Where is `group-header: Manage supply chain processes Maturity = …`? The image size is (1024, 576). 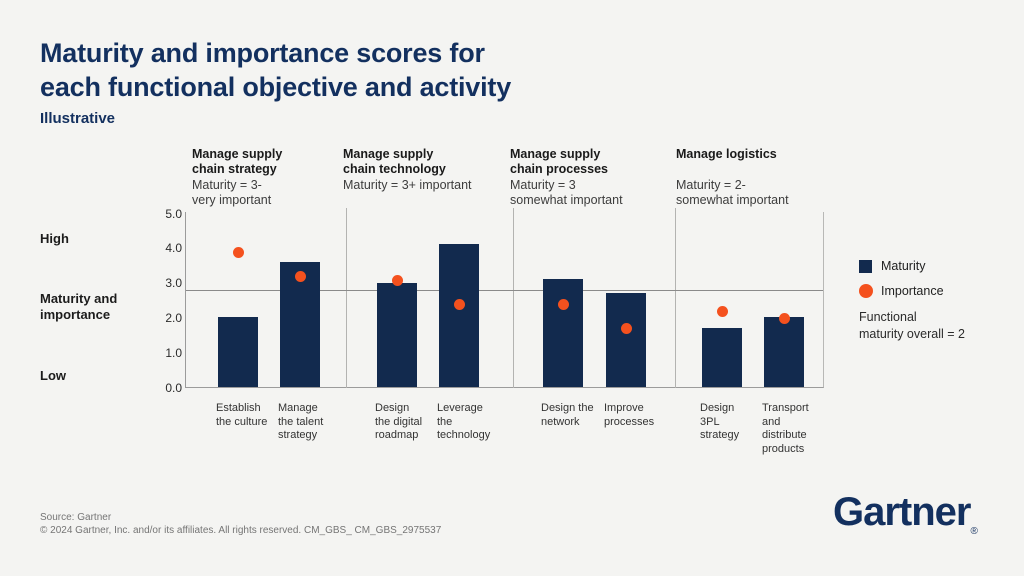 group-header: Manage supply chain processes Maturity = … is located at coordinates (585, 177).